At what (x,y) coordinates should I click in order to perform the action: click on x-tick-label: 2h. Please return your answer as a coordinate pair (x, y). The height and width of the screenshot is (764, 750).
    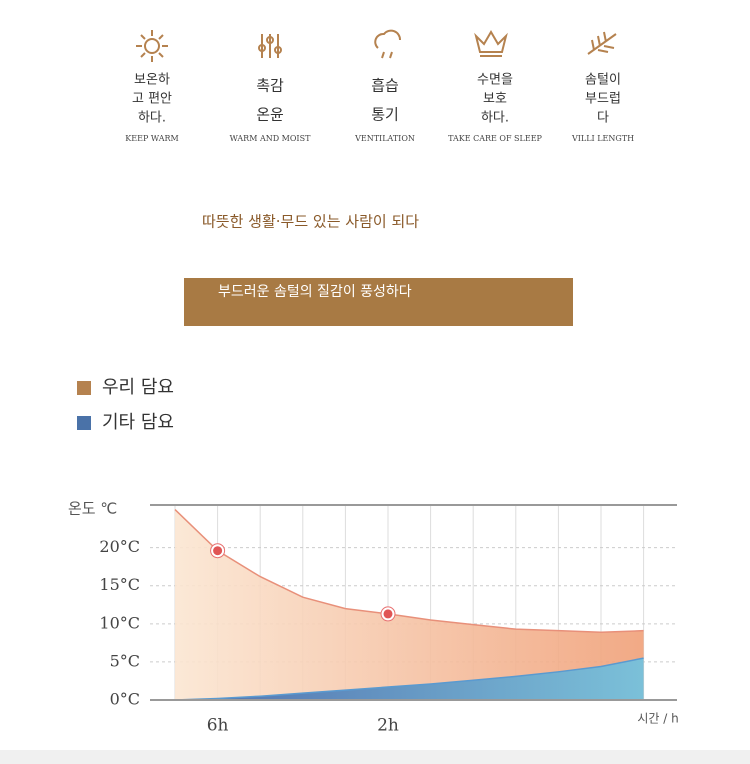
    Looking at the image, I should click on (388, 726).